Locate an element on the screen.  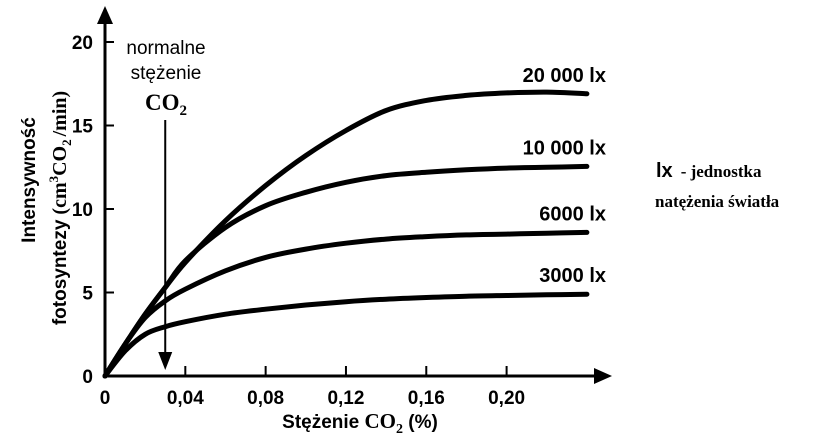
series-label-3: 3000 lx is located at coordinates (572, 276).